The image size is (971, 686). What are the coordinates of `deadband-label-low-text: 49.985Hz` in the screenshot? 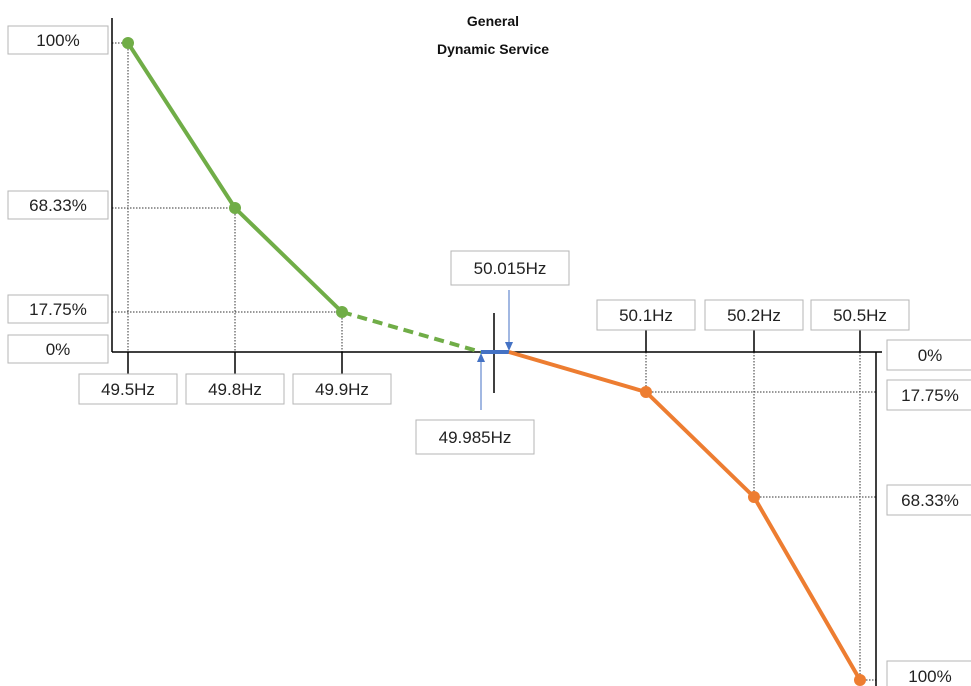 It's located at (475, 437).